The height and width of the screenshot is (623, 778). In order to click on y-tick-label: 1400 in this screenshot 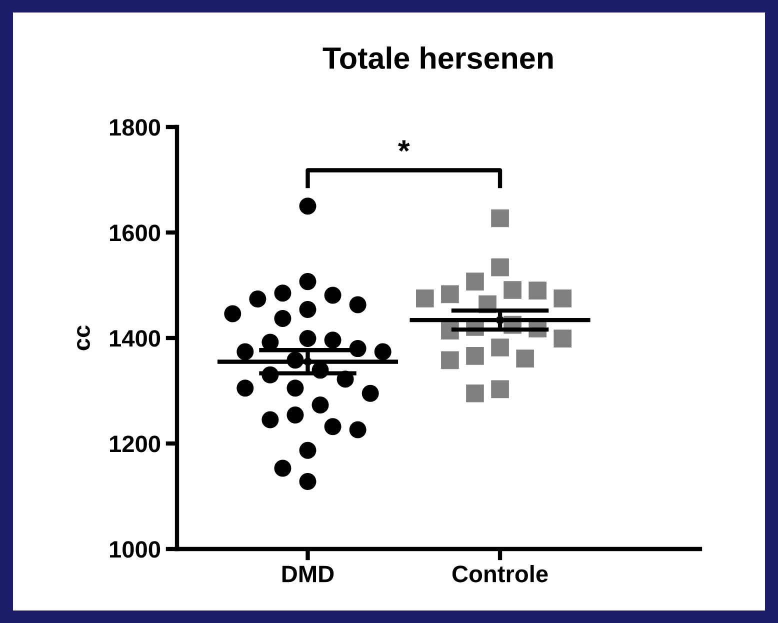, I will do `click(135, 338)`.